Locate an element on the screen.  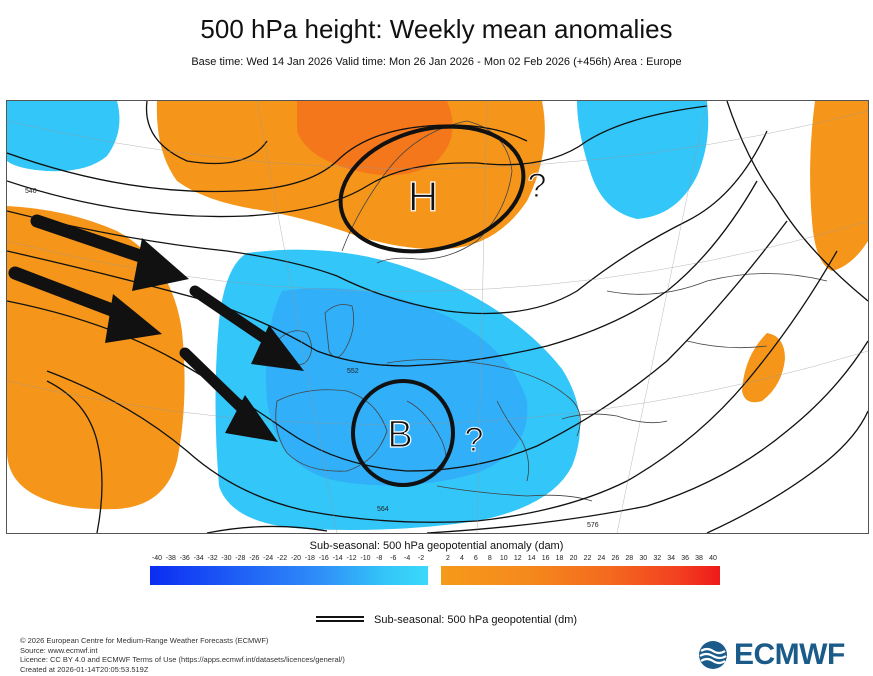
colorbar-tick: -10 is located at coordinates (365, 558).